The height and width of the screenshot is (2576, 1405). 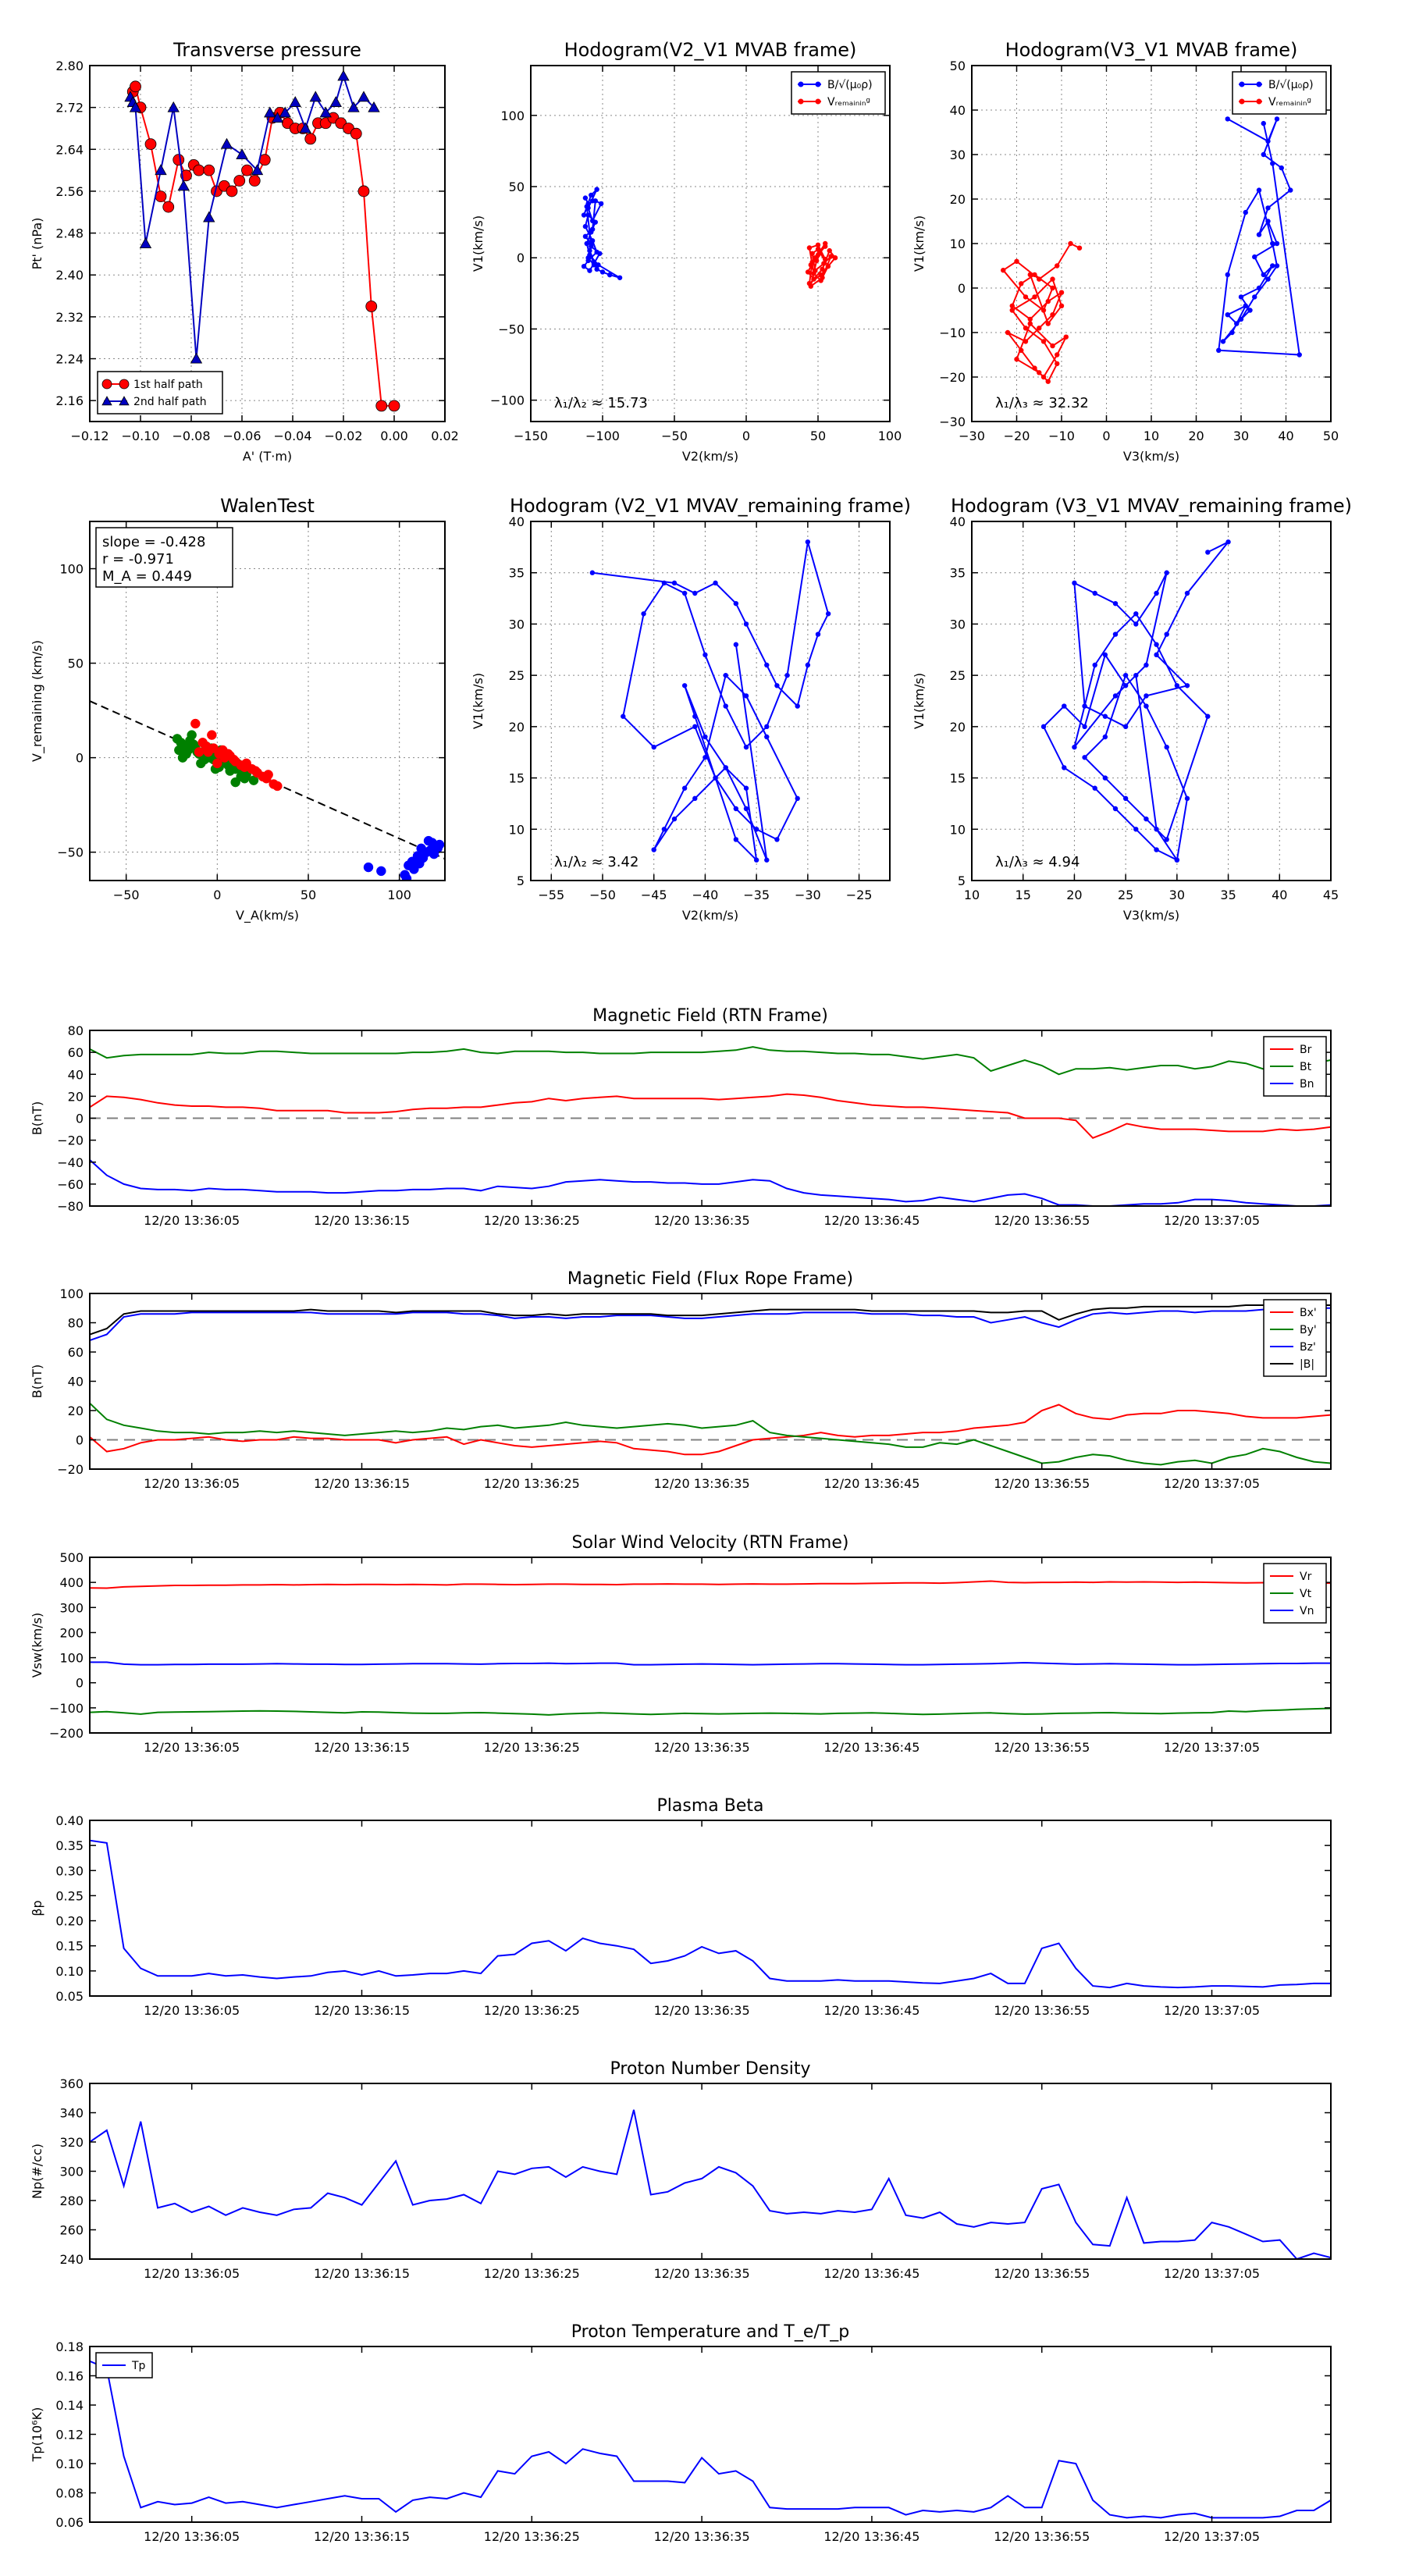 What do you see at coordinates (531, 436) in the screenshot?
I see `x-tick-label: −150` at bounding box center [531, 436].